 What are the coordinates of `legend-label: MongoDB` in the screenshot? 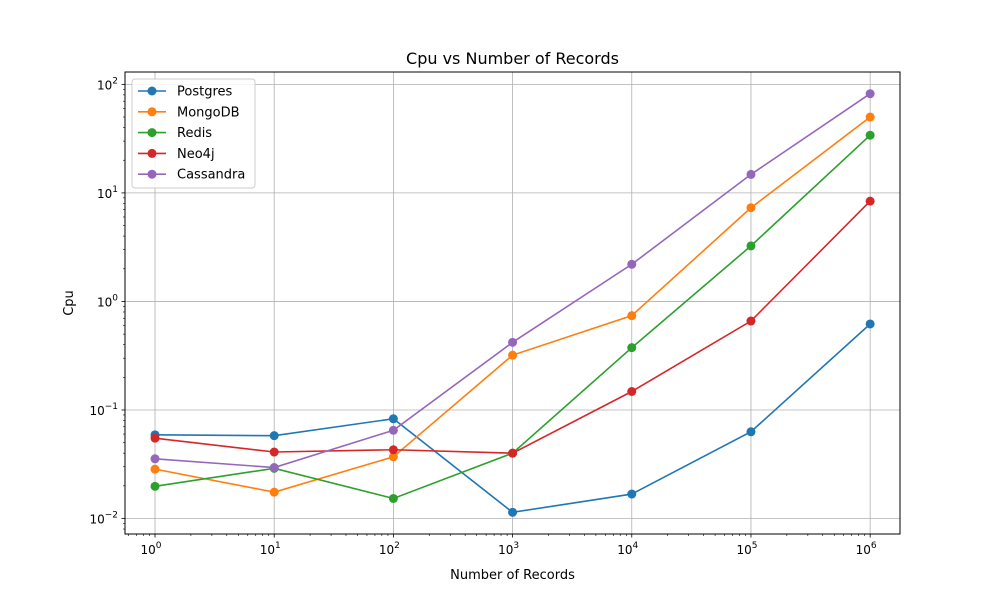 It's located at (208, 112).